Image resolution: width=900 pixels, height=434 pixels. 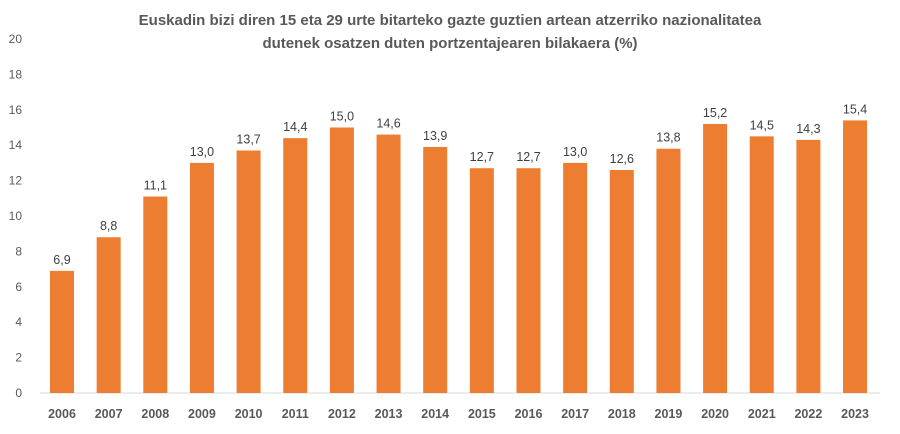 What do you see at coordinates (668, 270) in the screenshot?
I see `bar-2019` at bounding box center [668, 270].